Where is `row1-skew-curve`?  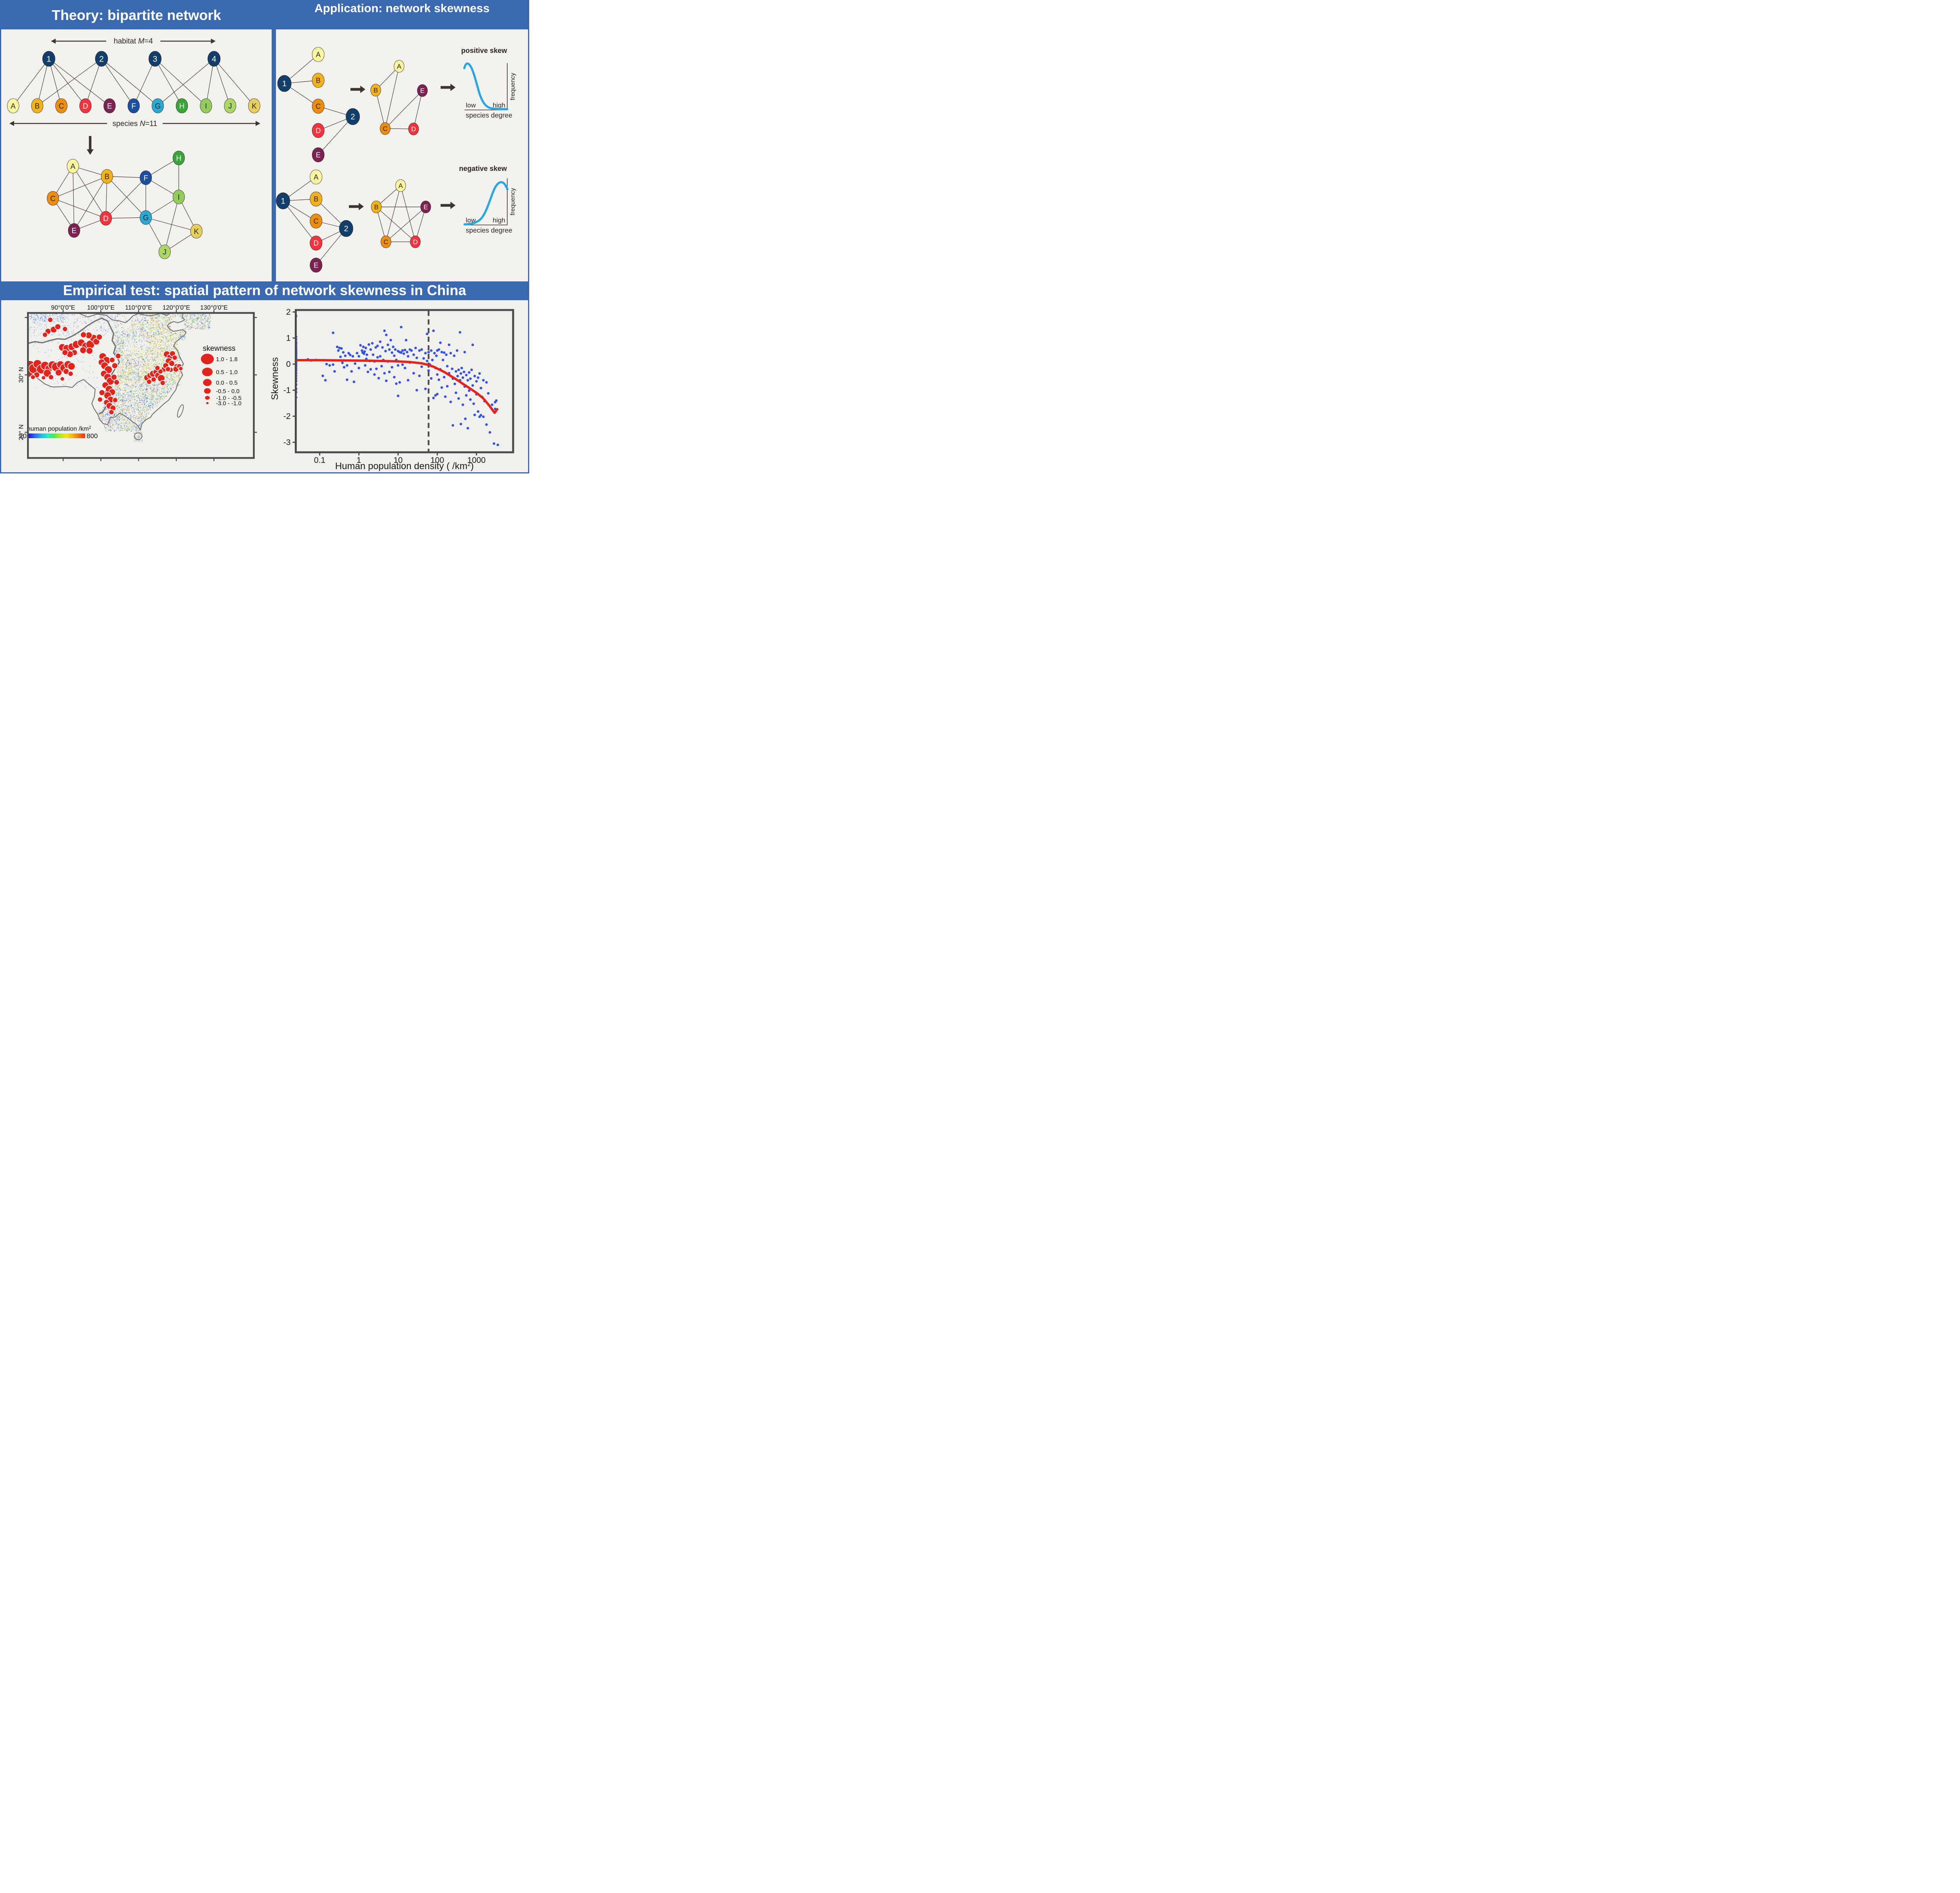
row1-skew-curve is located at coordinates (485, 86).